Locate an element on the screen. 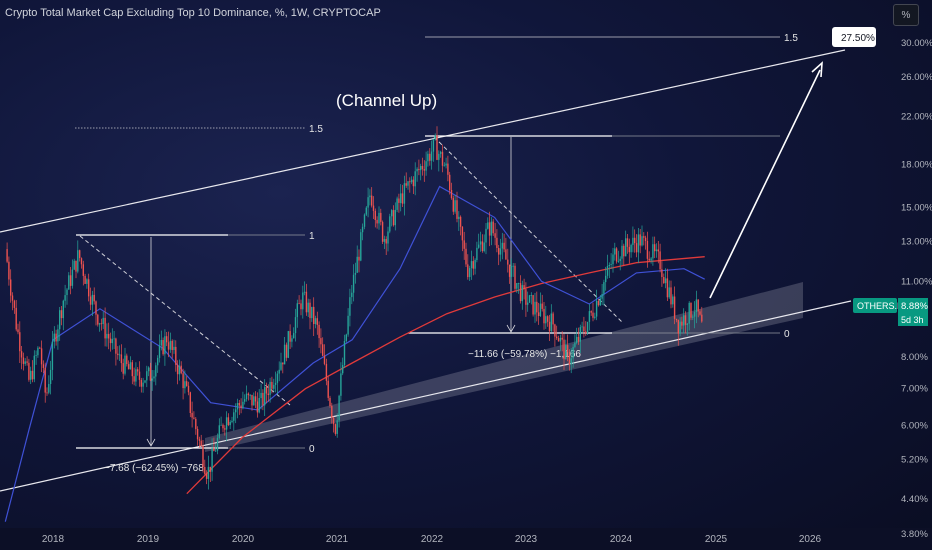 The height and width of the screenshot is (550, 932). symbol-tag is located at coordinates (875, 305).